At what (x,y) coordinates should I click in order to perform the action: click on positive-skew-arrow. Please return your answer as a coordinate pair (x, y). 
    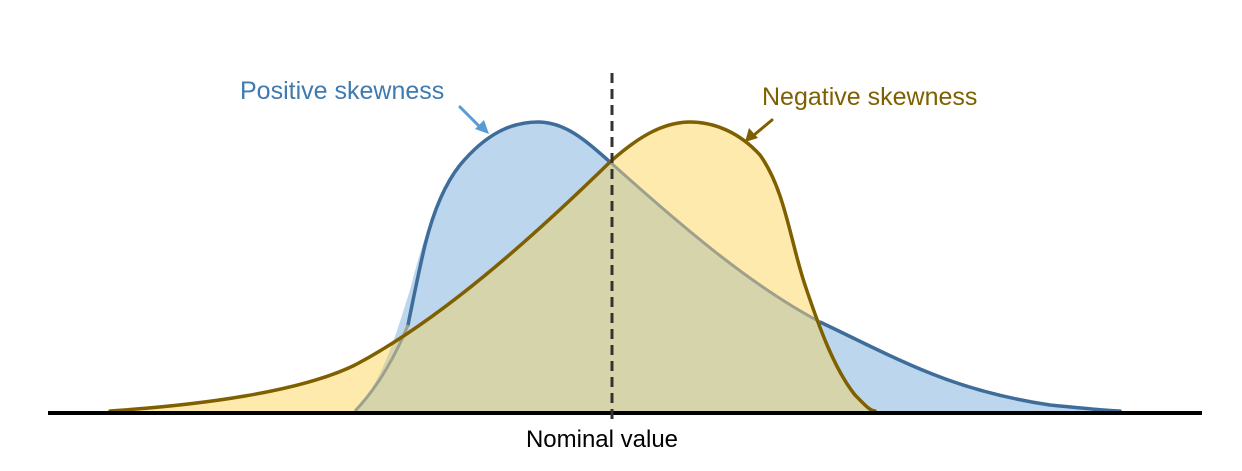
    Looking at the image, I should click on (473, 119).